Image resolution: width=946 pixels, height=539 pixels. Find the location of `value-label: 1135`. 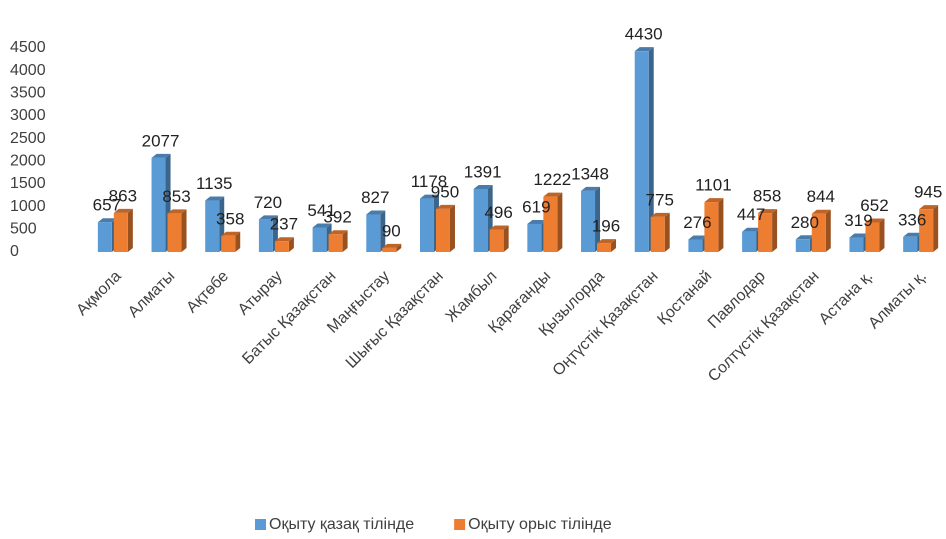

value-label: 1135 is located at coordinates (214, 183).